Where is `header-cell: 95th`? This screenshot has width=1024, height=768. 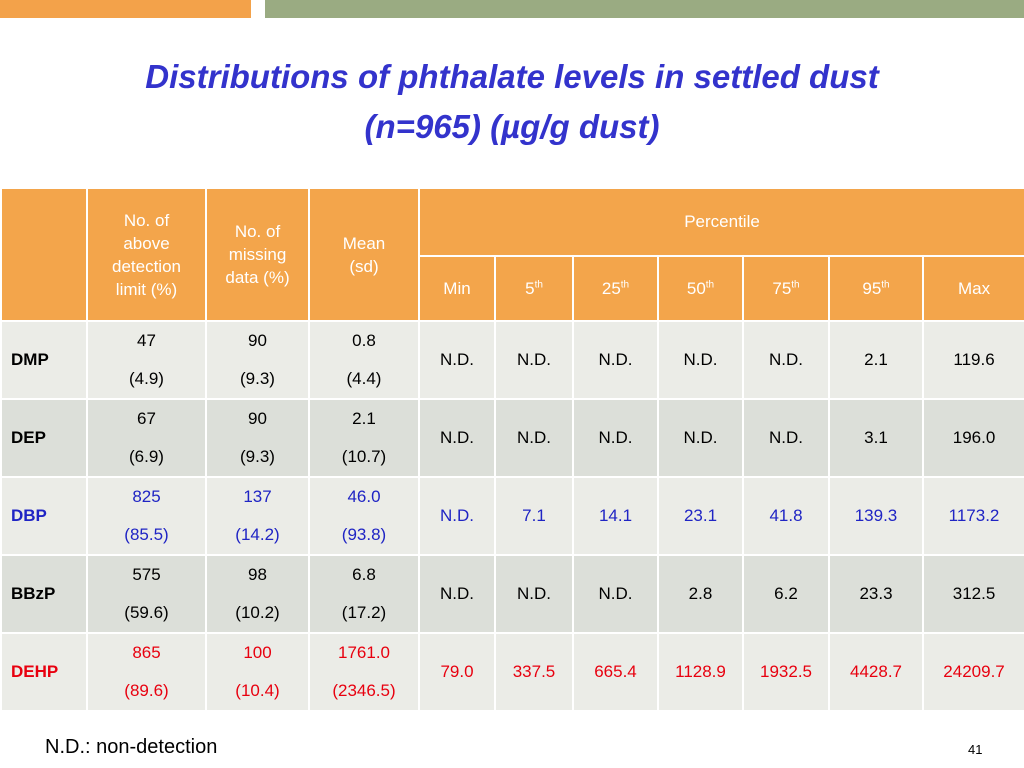
header-cell: 95th is located at coordinates (876, 288).